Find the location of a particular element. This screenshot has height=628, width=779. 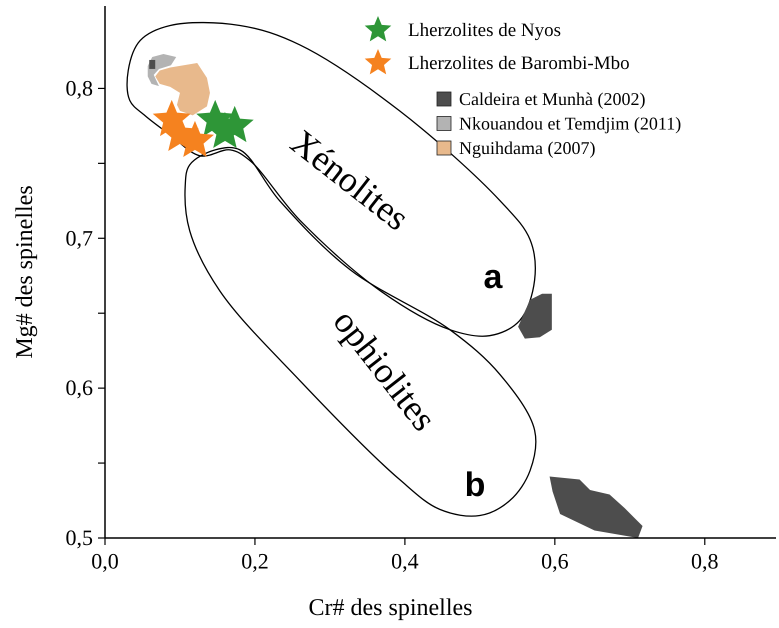

y-axis-title: Mg# des spinelles is located at coordinates (25, 272).